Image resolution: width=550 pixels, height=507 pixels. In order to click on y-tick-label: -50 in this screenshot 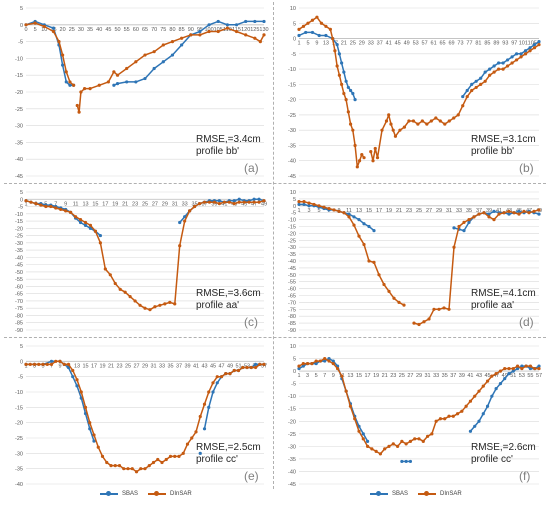, I will do `click(292, 276)`.